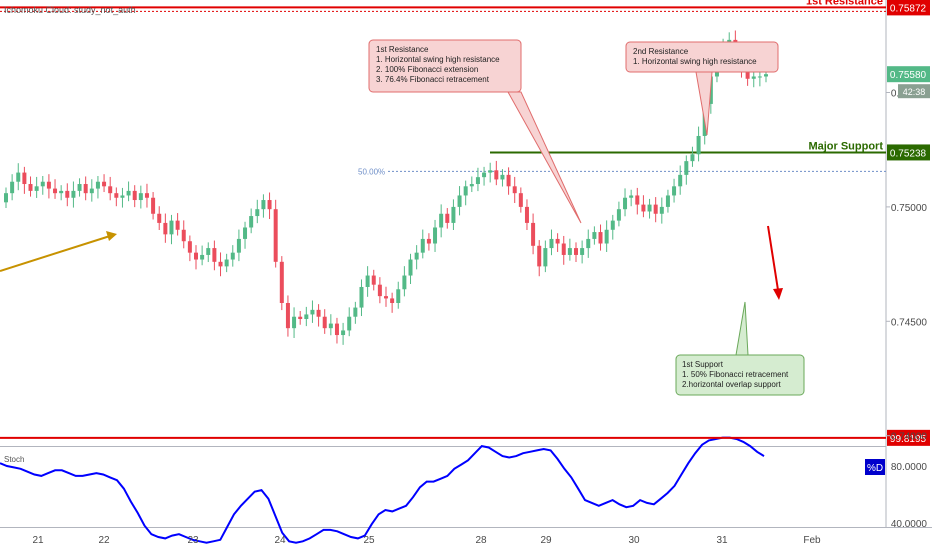 Image resolution: width=932 pixels, height=550 pixels. Describe the element at coordinates (280, 540) in the screenshot. I see `time-tick-label: 24` at that location.